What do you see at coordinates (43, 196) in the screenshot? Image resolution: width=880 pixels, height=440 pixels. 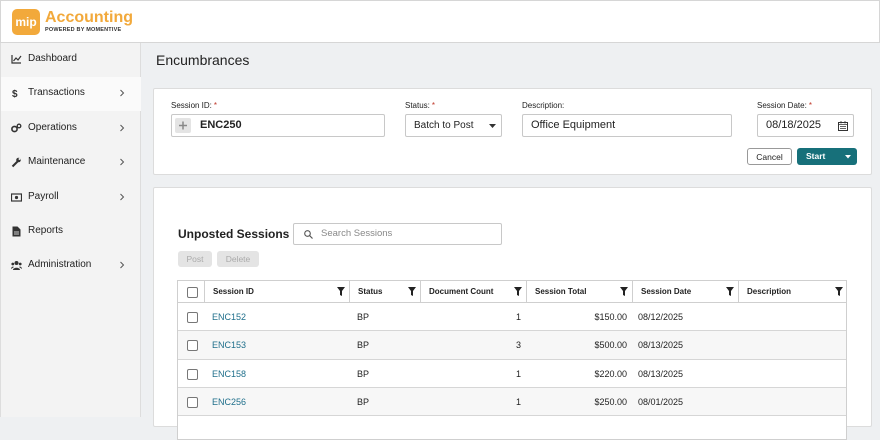 I see `nav-label: Payroll` at bounding box center [43, 196].